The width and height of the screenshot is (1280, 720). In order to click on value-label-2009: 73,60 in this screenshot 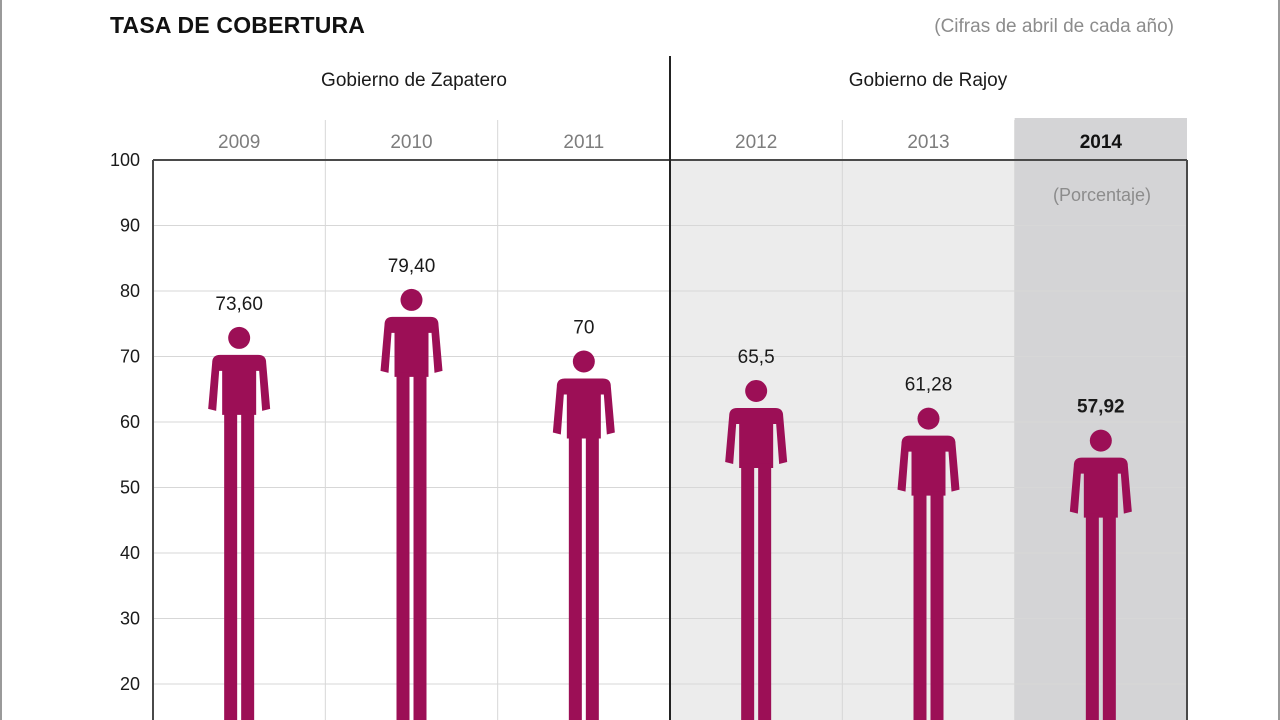, I will do `click(239, 304)`.